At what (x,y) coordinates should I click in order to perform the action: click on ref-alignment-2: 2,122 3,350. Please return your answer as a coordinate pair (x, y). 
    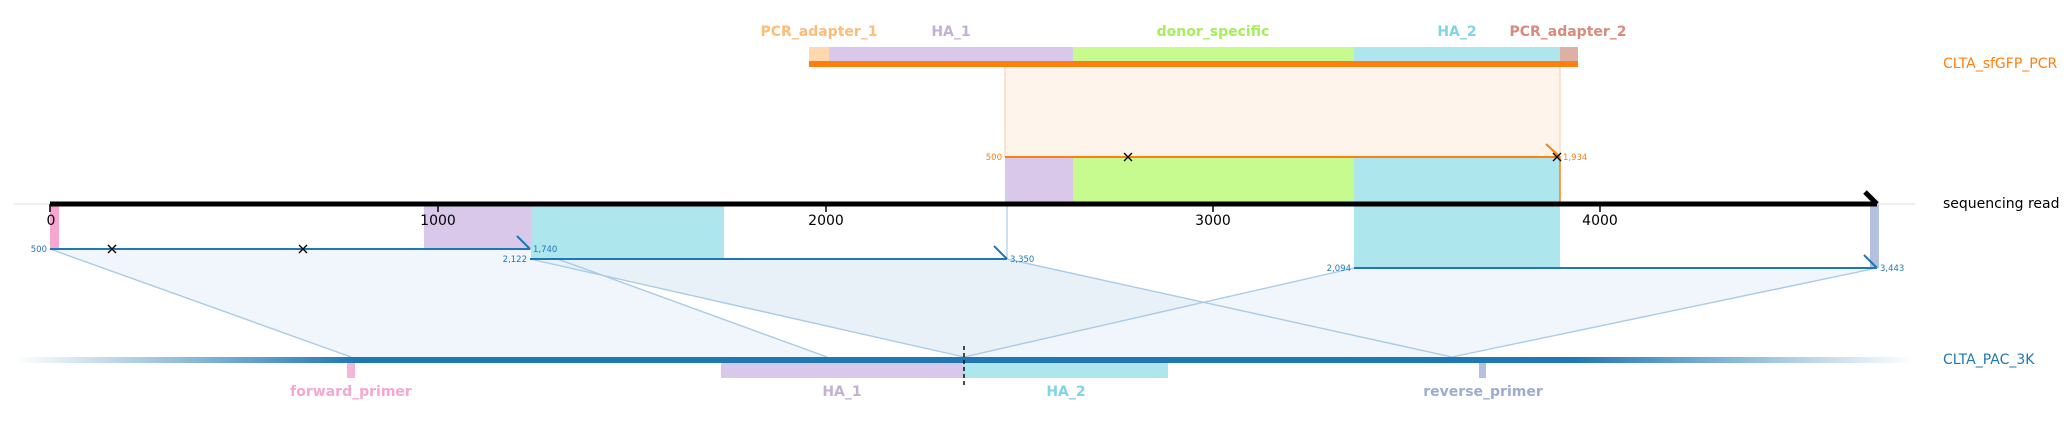
    Looking at the image, I should click on (768, 255).